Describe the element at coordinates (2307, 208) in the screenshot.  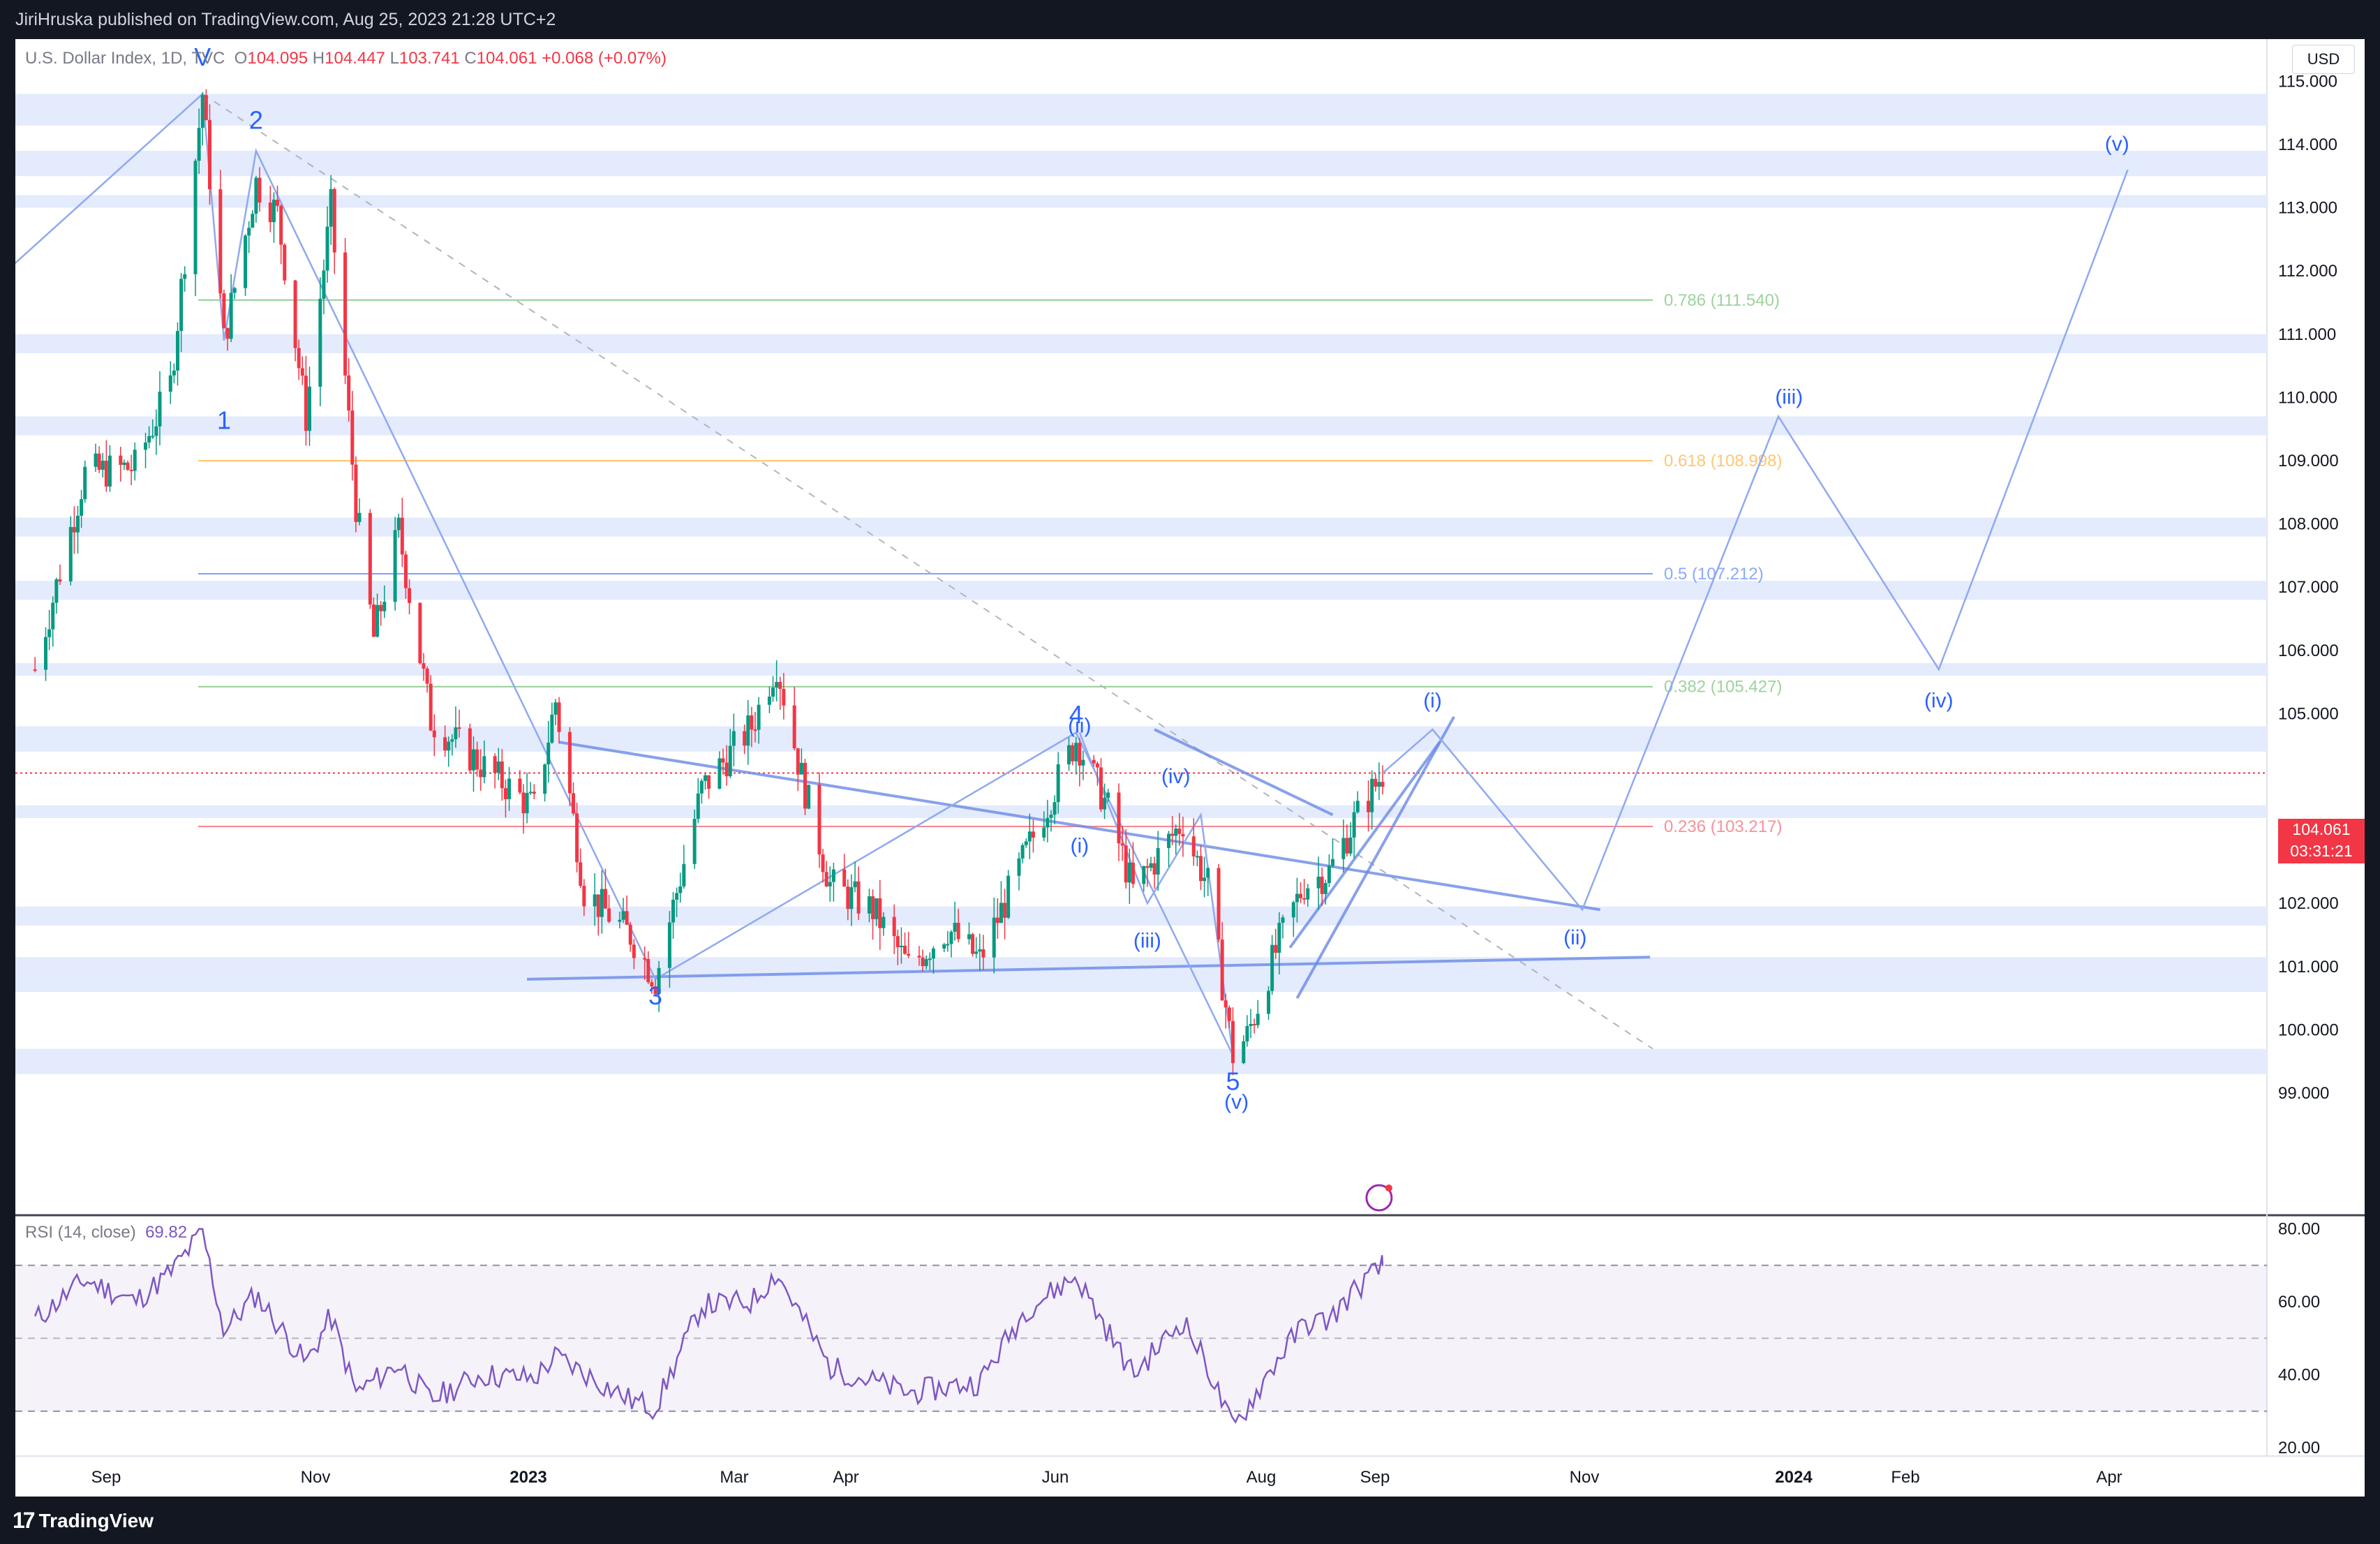
I see `price-tick-label: 113.000` at that location.